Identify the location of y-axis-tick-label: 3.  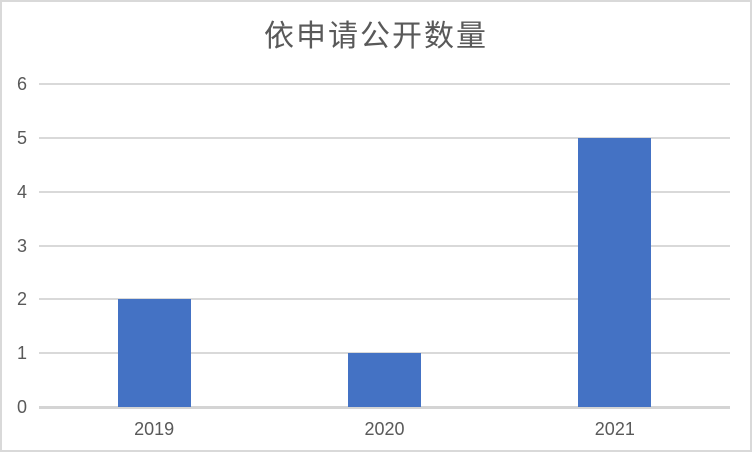
(21, 245).